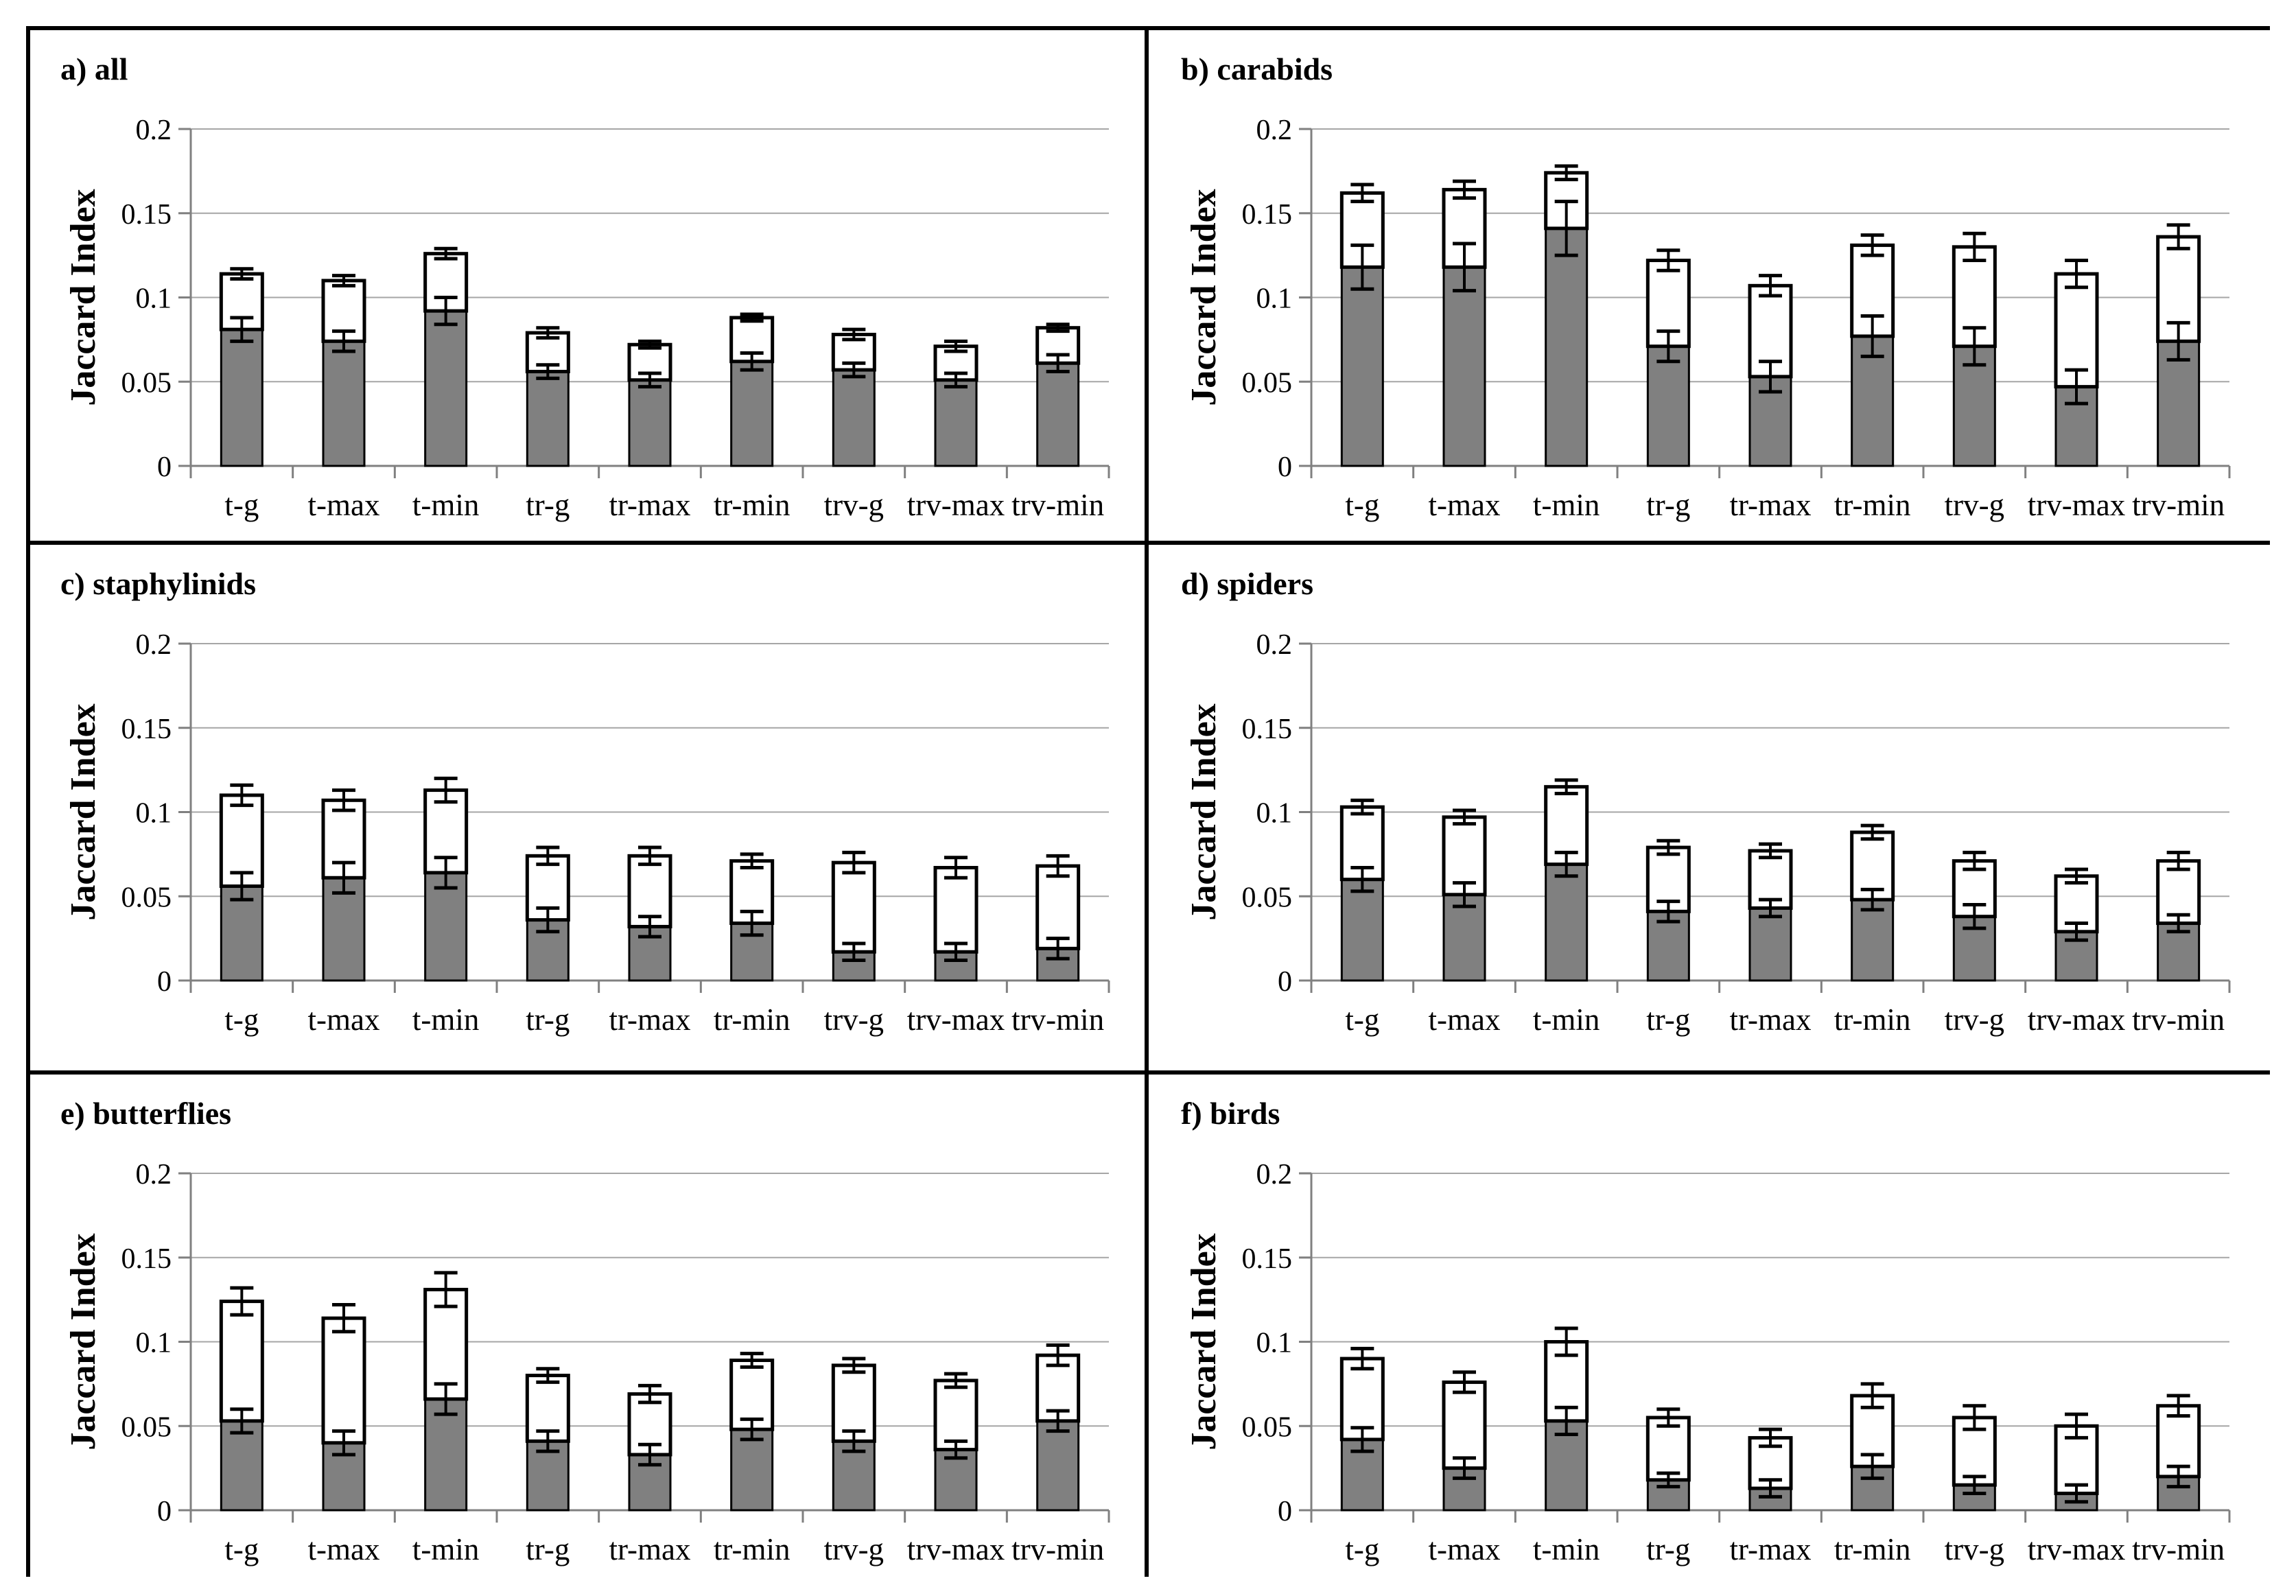  I want to click on x-label-f-tr-g: tr-g, so click(1668, 1549).